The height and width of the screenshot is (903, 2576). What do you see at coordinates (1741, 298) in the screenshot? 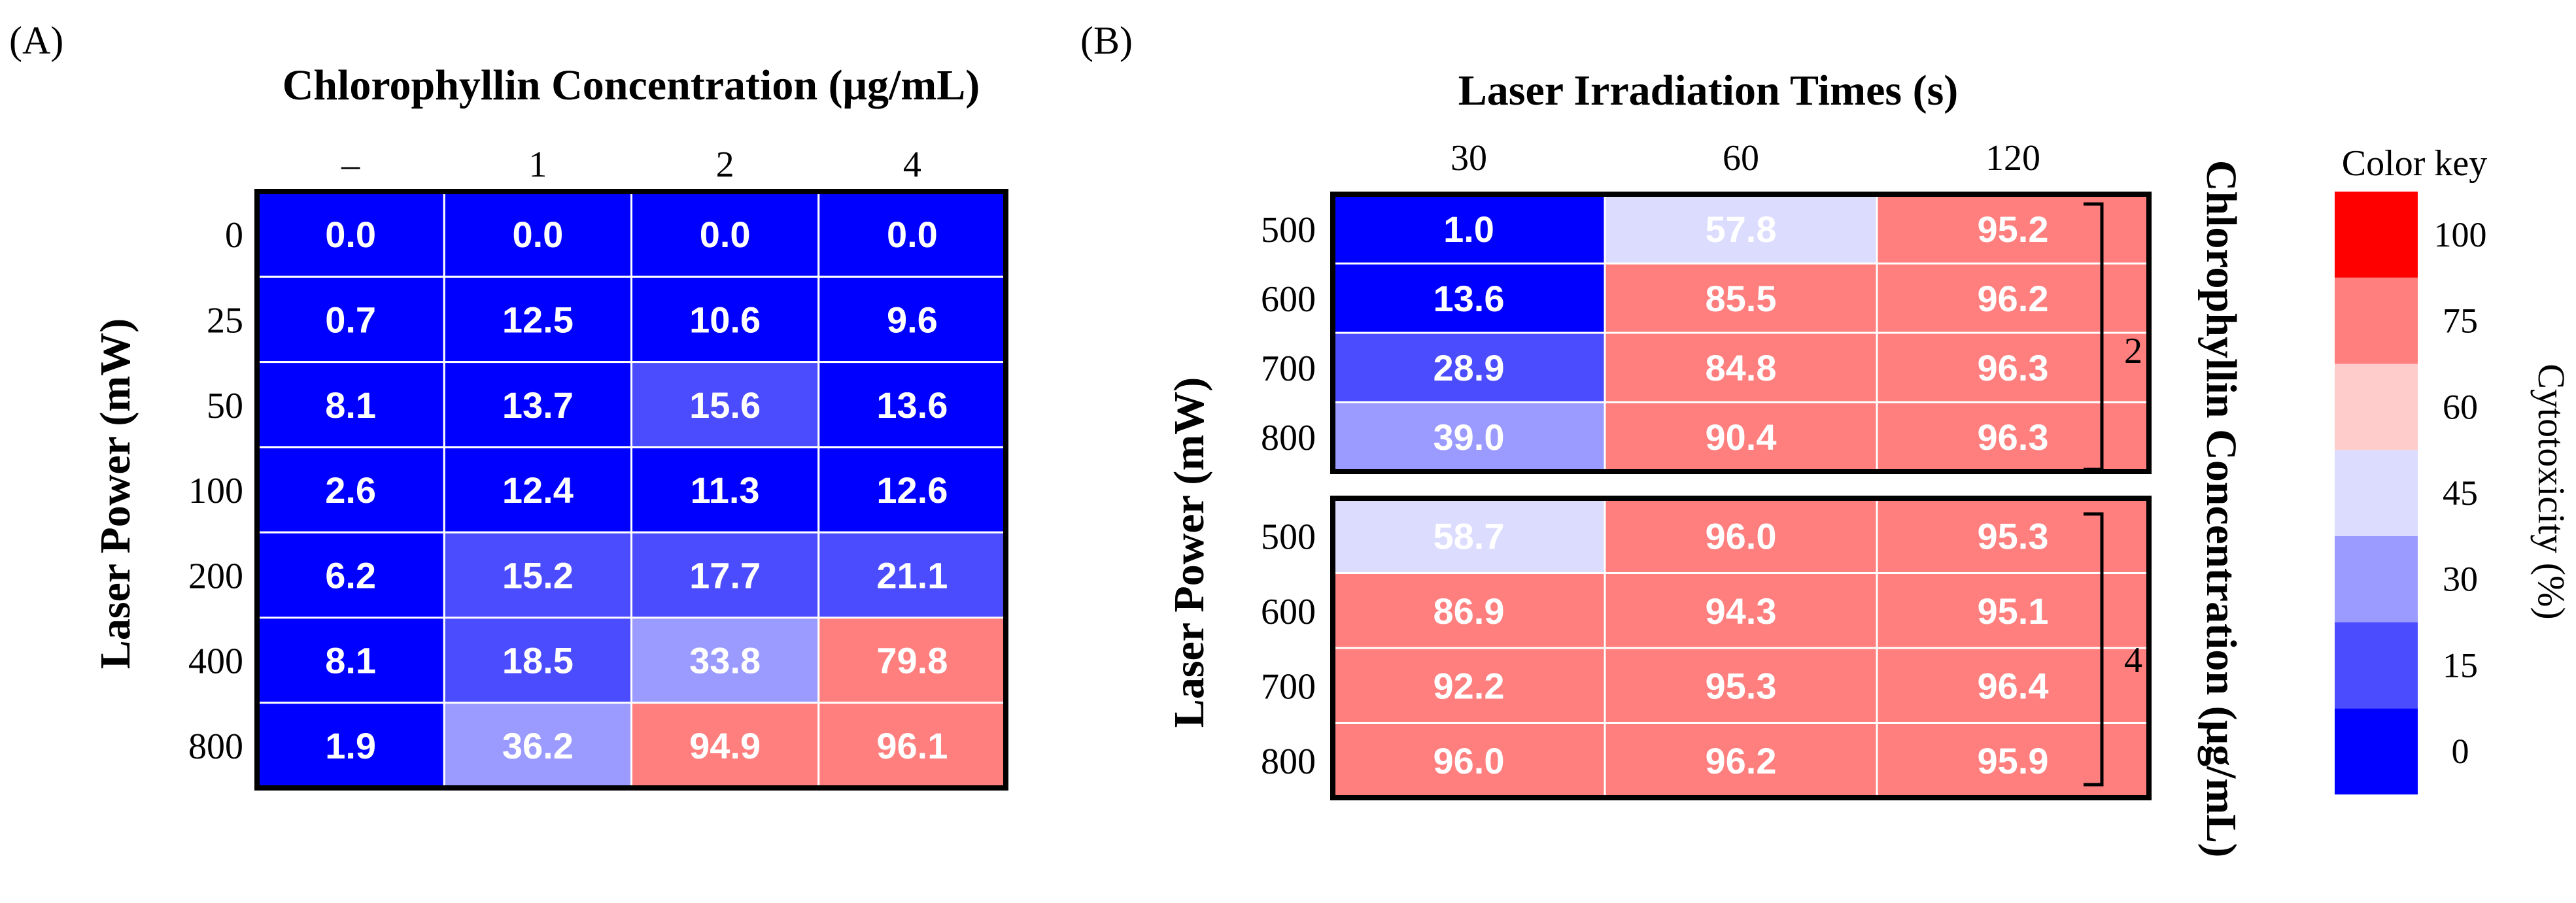
I see `panel-b-group1-cell-label: 85.5` at bounding box center [1741, 298].